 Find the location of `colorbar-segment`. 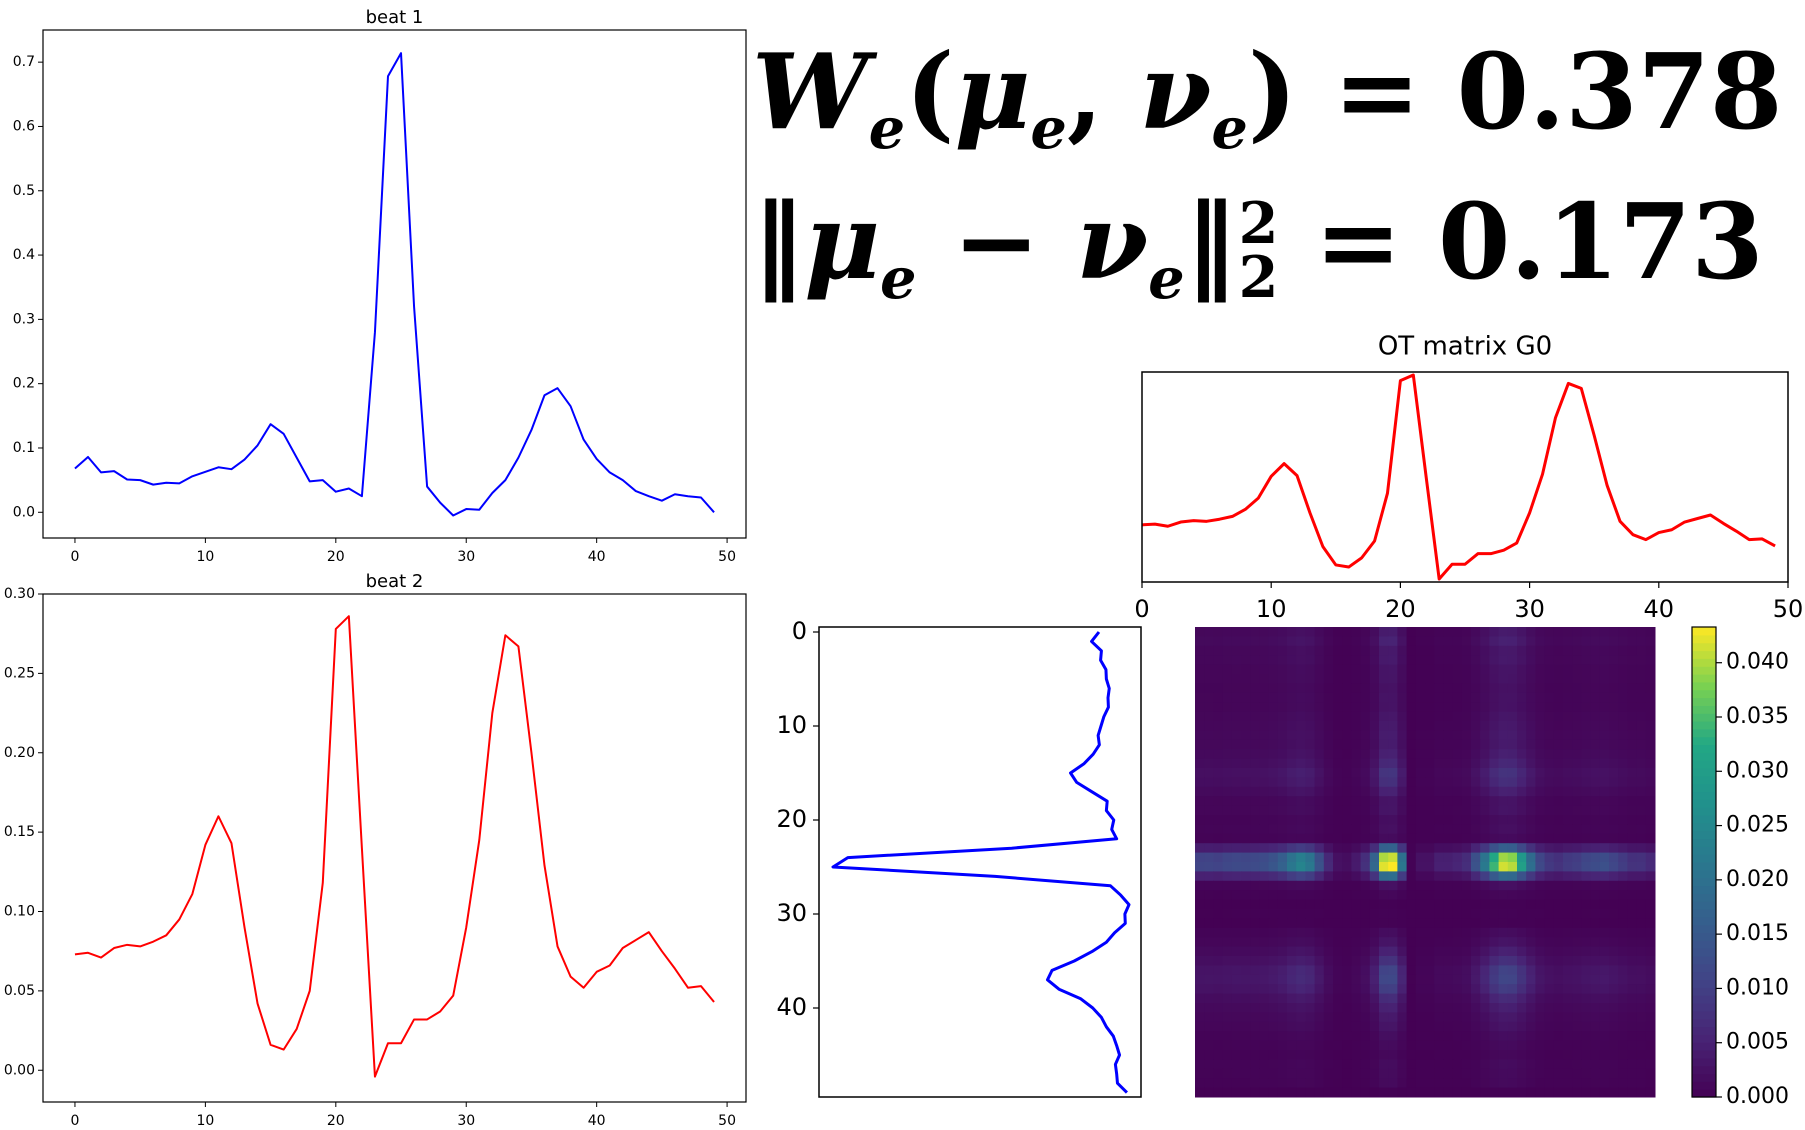

colorbar-segment is located at coordinates (1704, 952).